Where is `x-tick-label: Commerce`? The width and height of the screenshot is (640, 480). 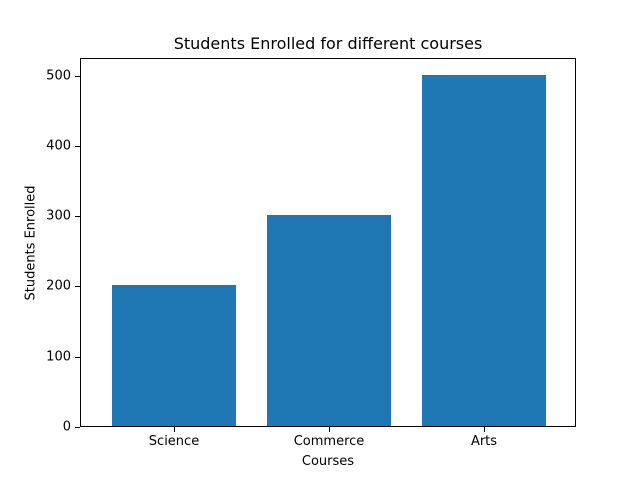 x-tick-label: Commerce is located at coordinates (329, 441).